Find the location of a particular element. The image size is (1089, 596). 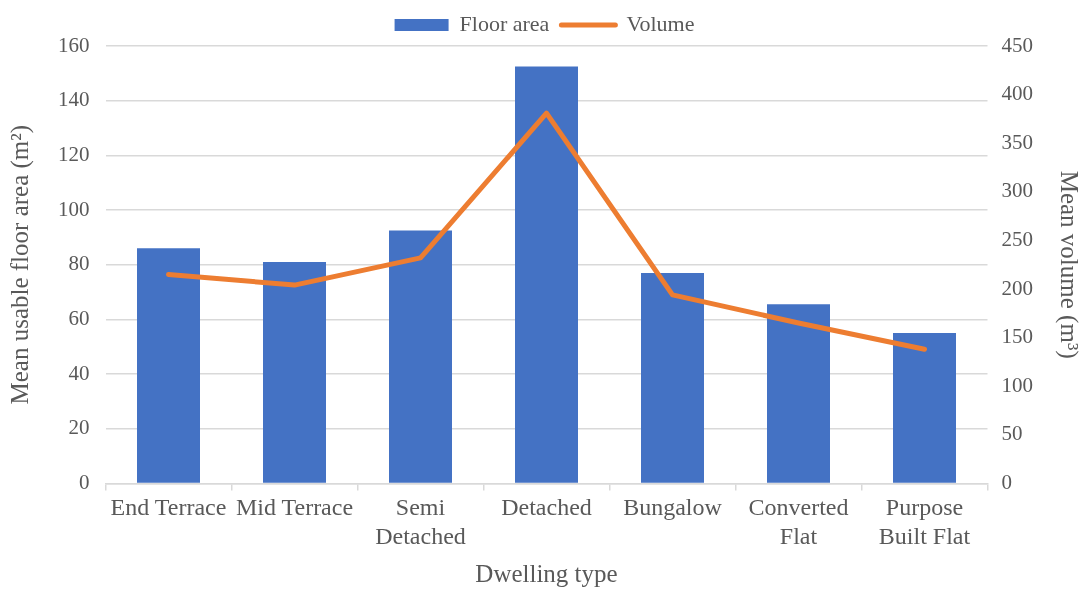

y2-tick-label: 450 is located at coordinates (1017, 44).